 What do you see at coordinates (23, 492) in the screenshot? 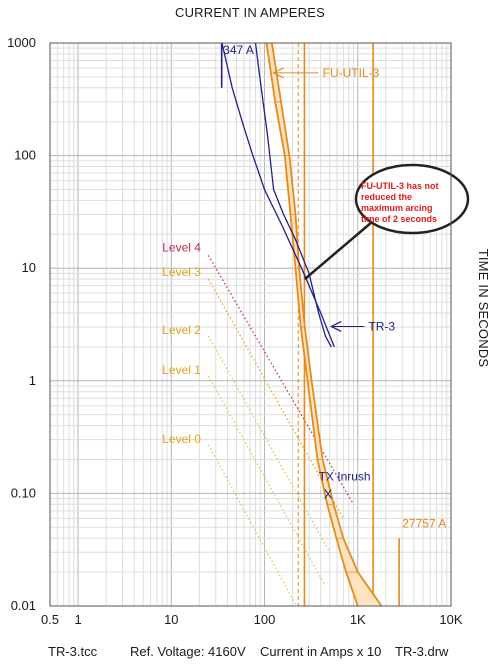
I see `y-tick-label: 0.10` at bounding box center [23, 492].